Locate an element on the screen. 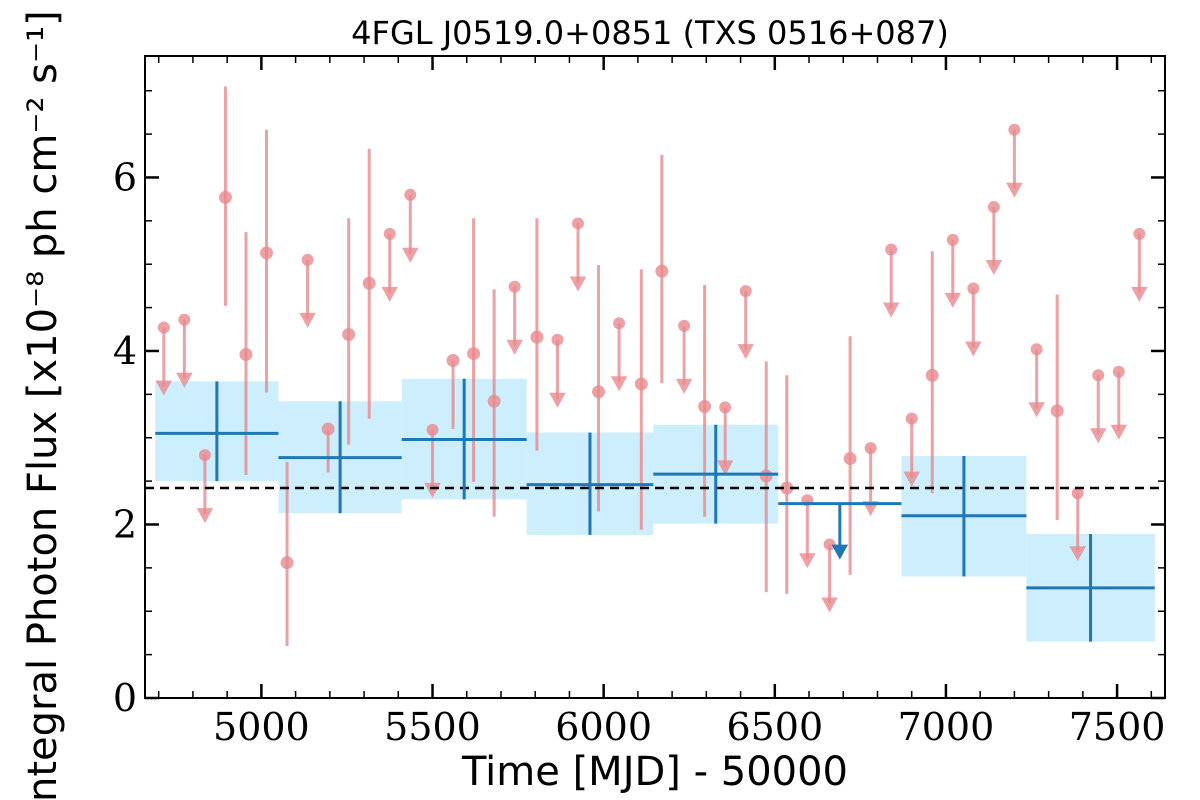  short-bin-ul-arrow-21-head is located at coordinates (994, 267).